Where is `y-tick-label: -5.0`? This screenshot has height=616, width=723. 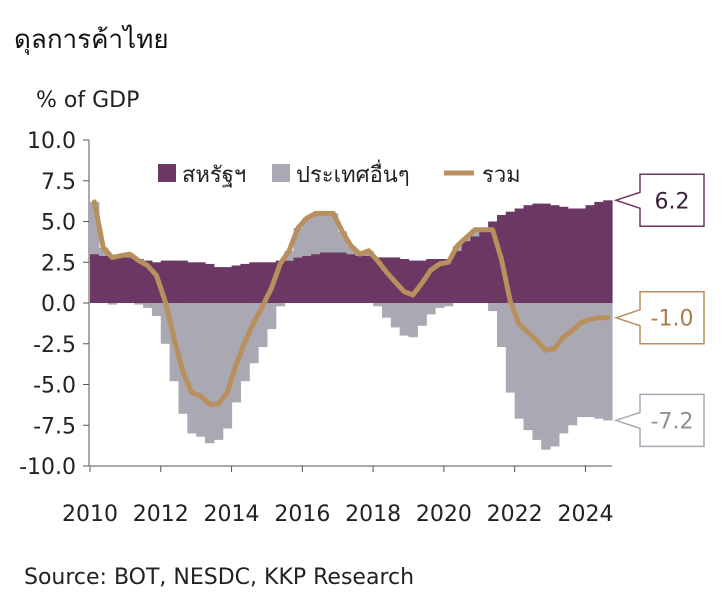
y-tick-label: -5.0 is located at coordinates (54, 386).